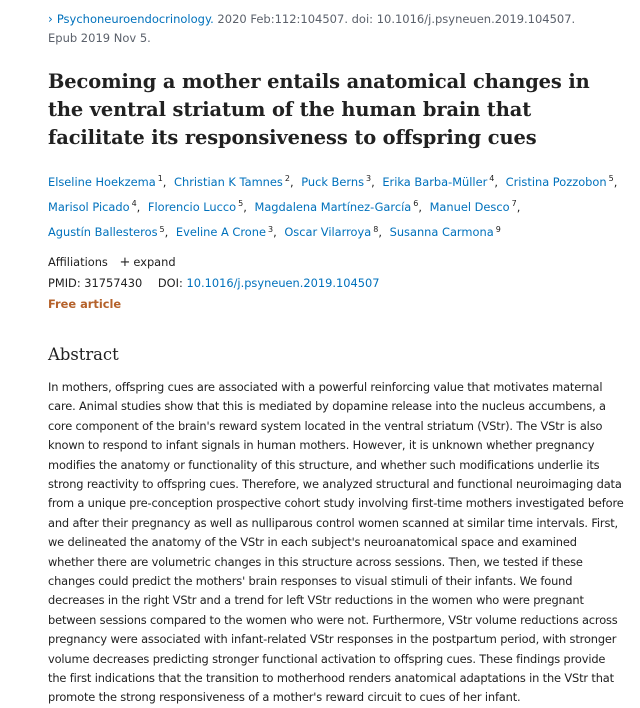 The height and width of the screenshot is (708, 640). I want to click on author-link: Agustín Ballesteros 5, so click(106, 232).